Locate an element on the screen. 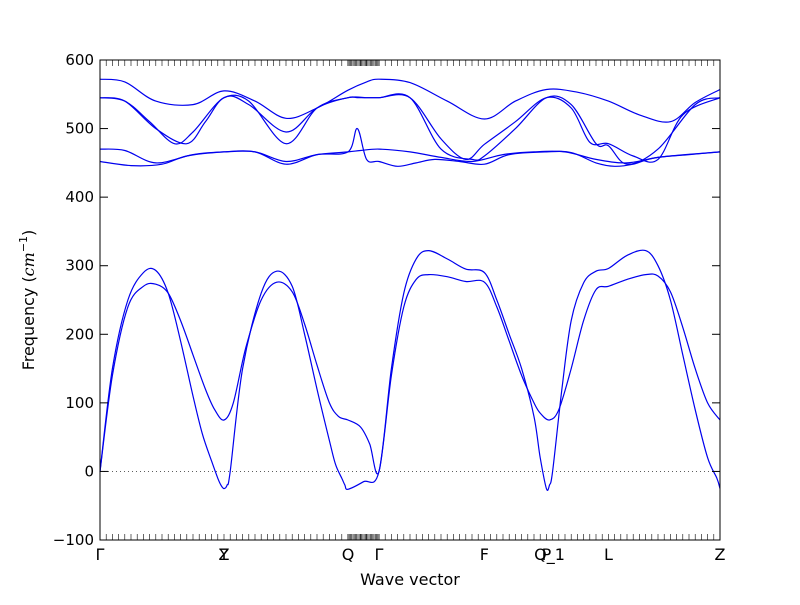  x-tick-label: L is located at coordinates (608, 554).